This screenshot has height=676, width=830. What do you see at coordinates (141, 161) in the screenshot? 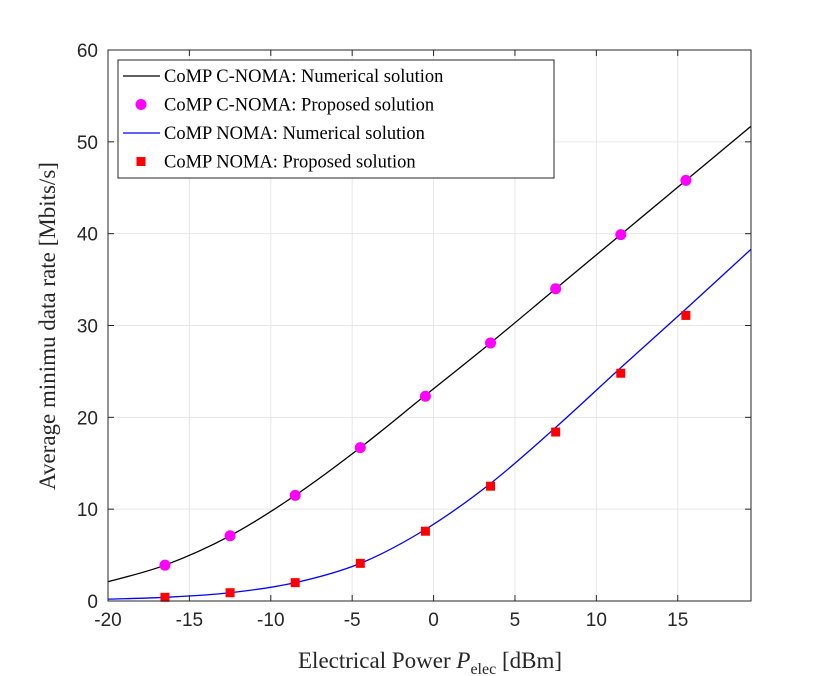
I see `legend-swatch-square` at bounding box center [141, 161].